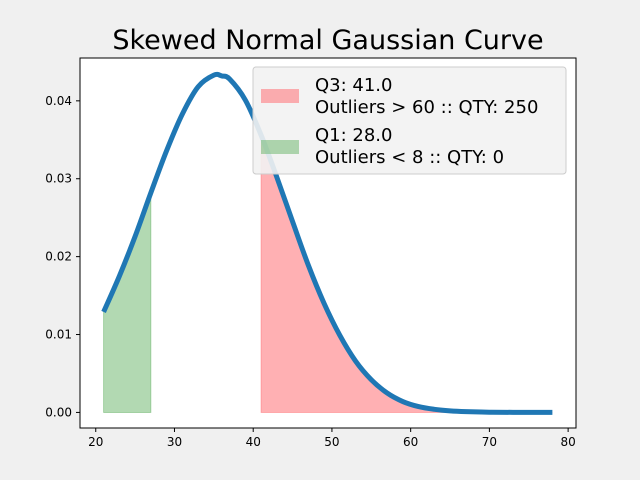 This screenshot has height=480, width=640. Describe the element at coordinates (426, 107) in the screenshot. I see `legend-label-q3-outliers: Outliers > 60 :: QTY: 250` at that location.